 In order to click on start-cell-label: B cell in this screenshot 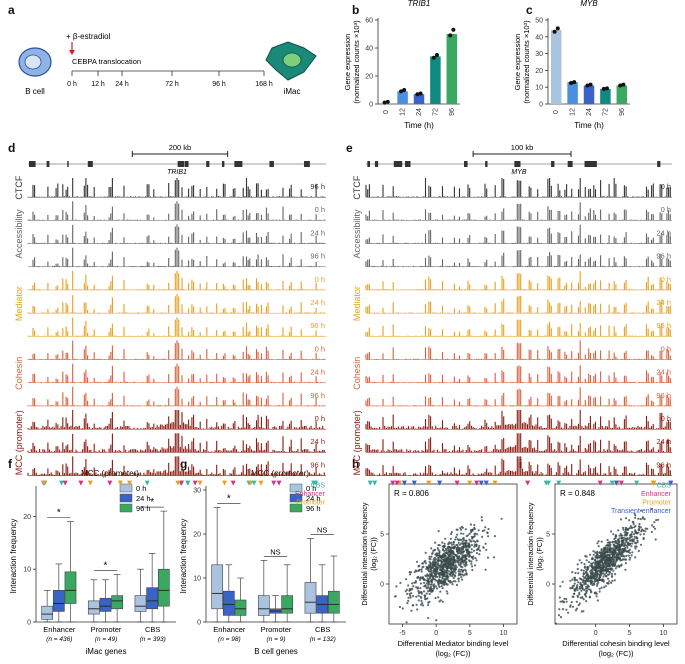, I will do `click(35, 91)`.